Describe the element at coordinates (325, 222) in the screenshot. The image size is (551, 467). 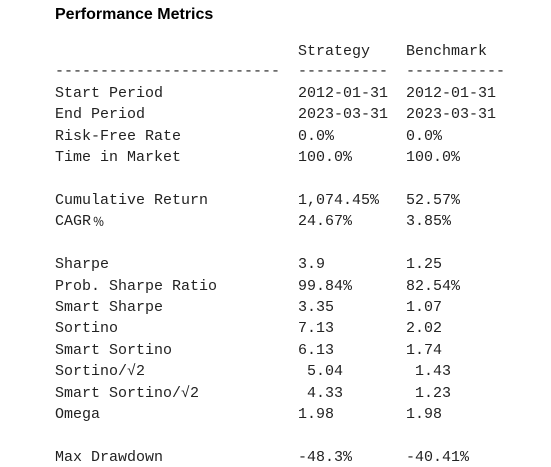
I see `row-value: 24.67%` at that location.